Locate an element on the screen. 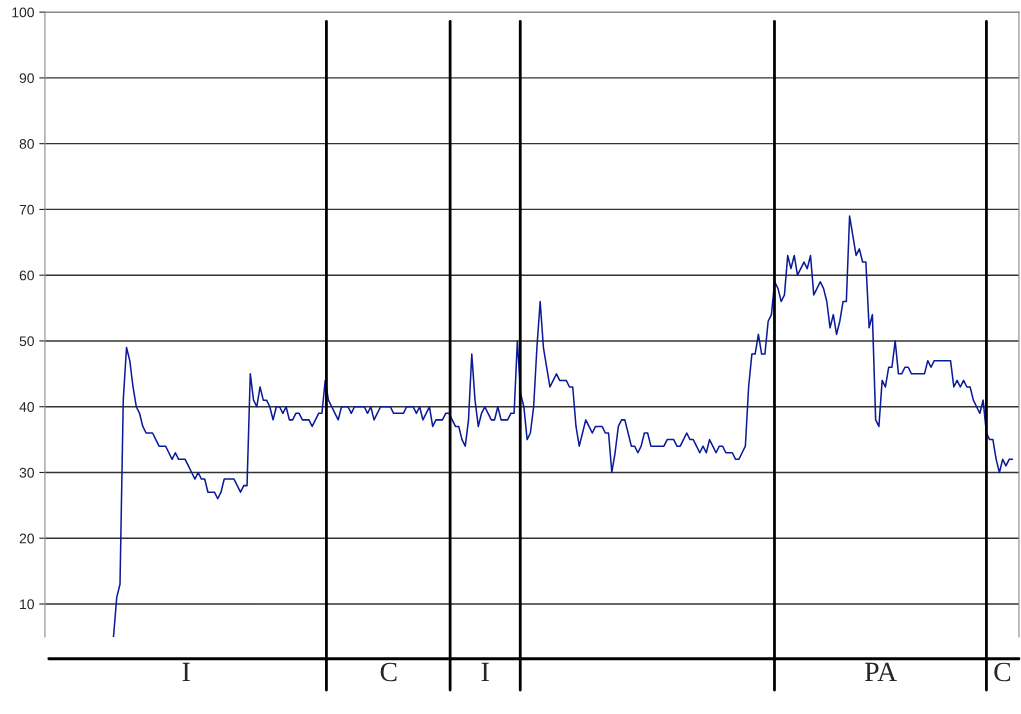 Image resolution: width=1021 pixels, height=714 pixels. y-tick-label: 30 is located at coordinates (26, 472).